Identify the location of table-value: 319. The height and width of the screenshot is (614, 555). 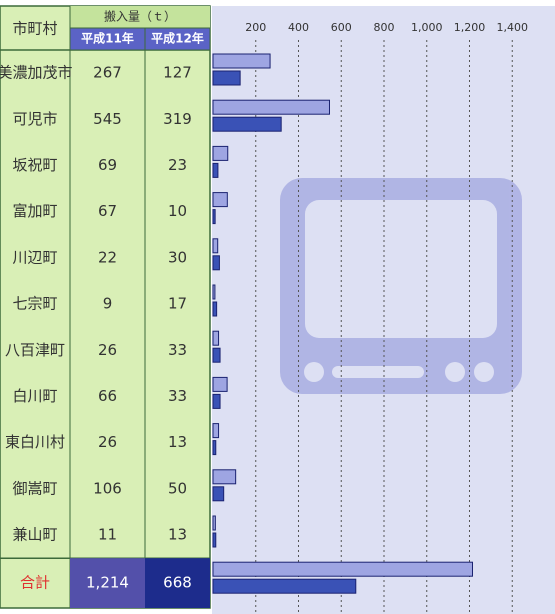
(177, 119).